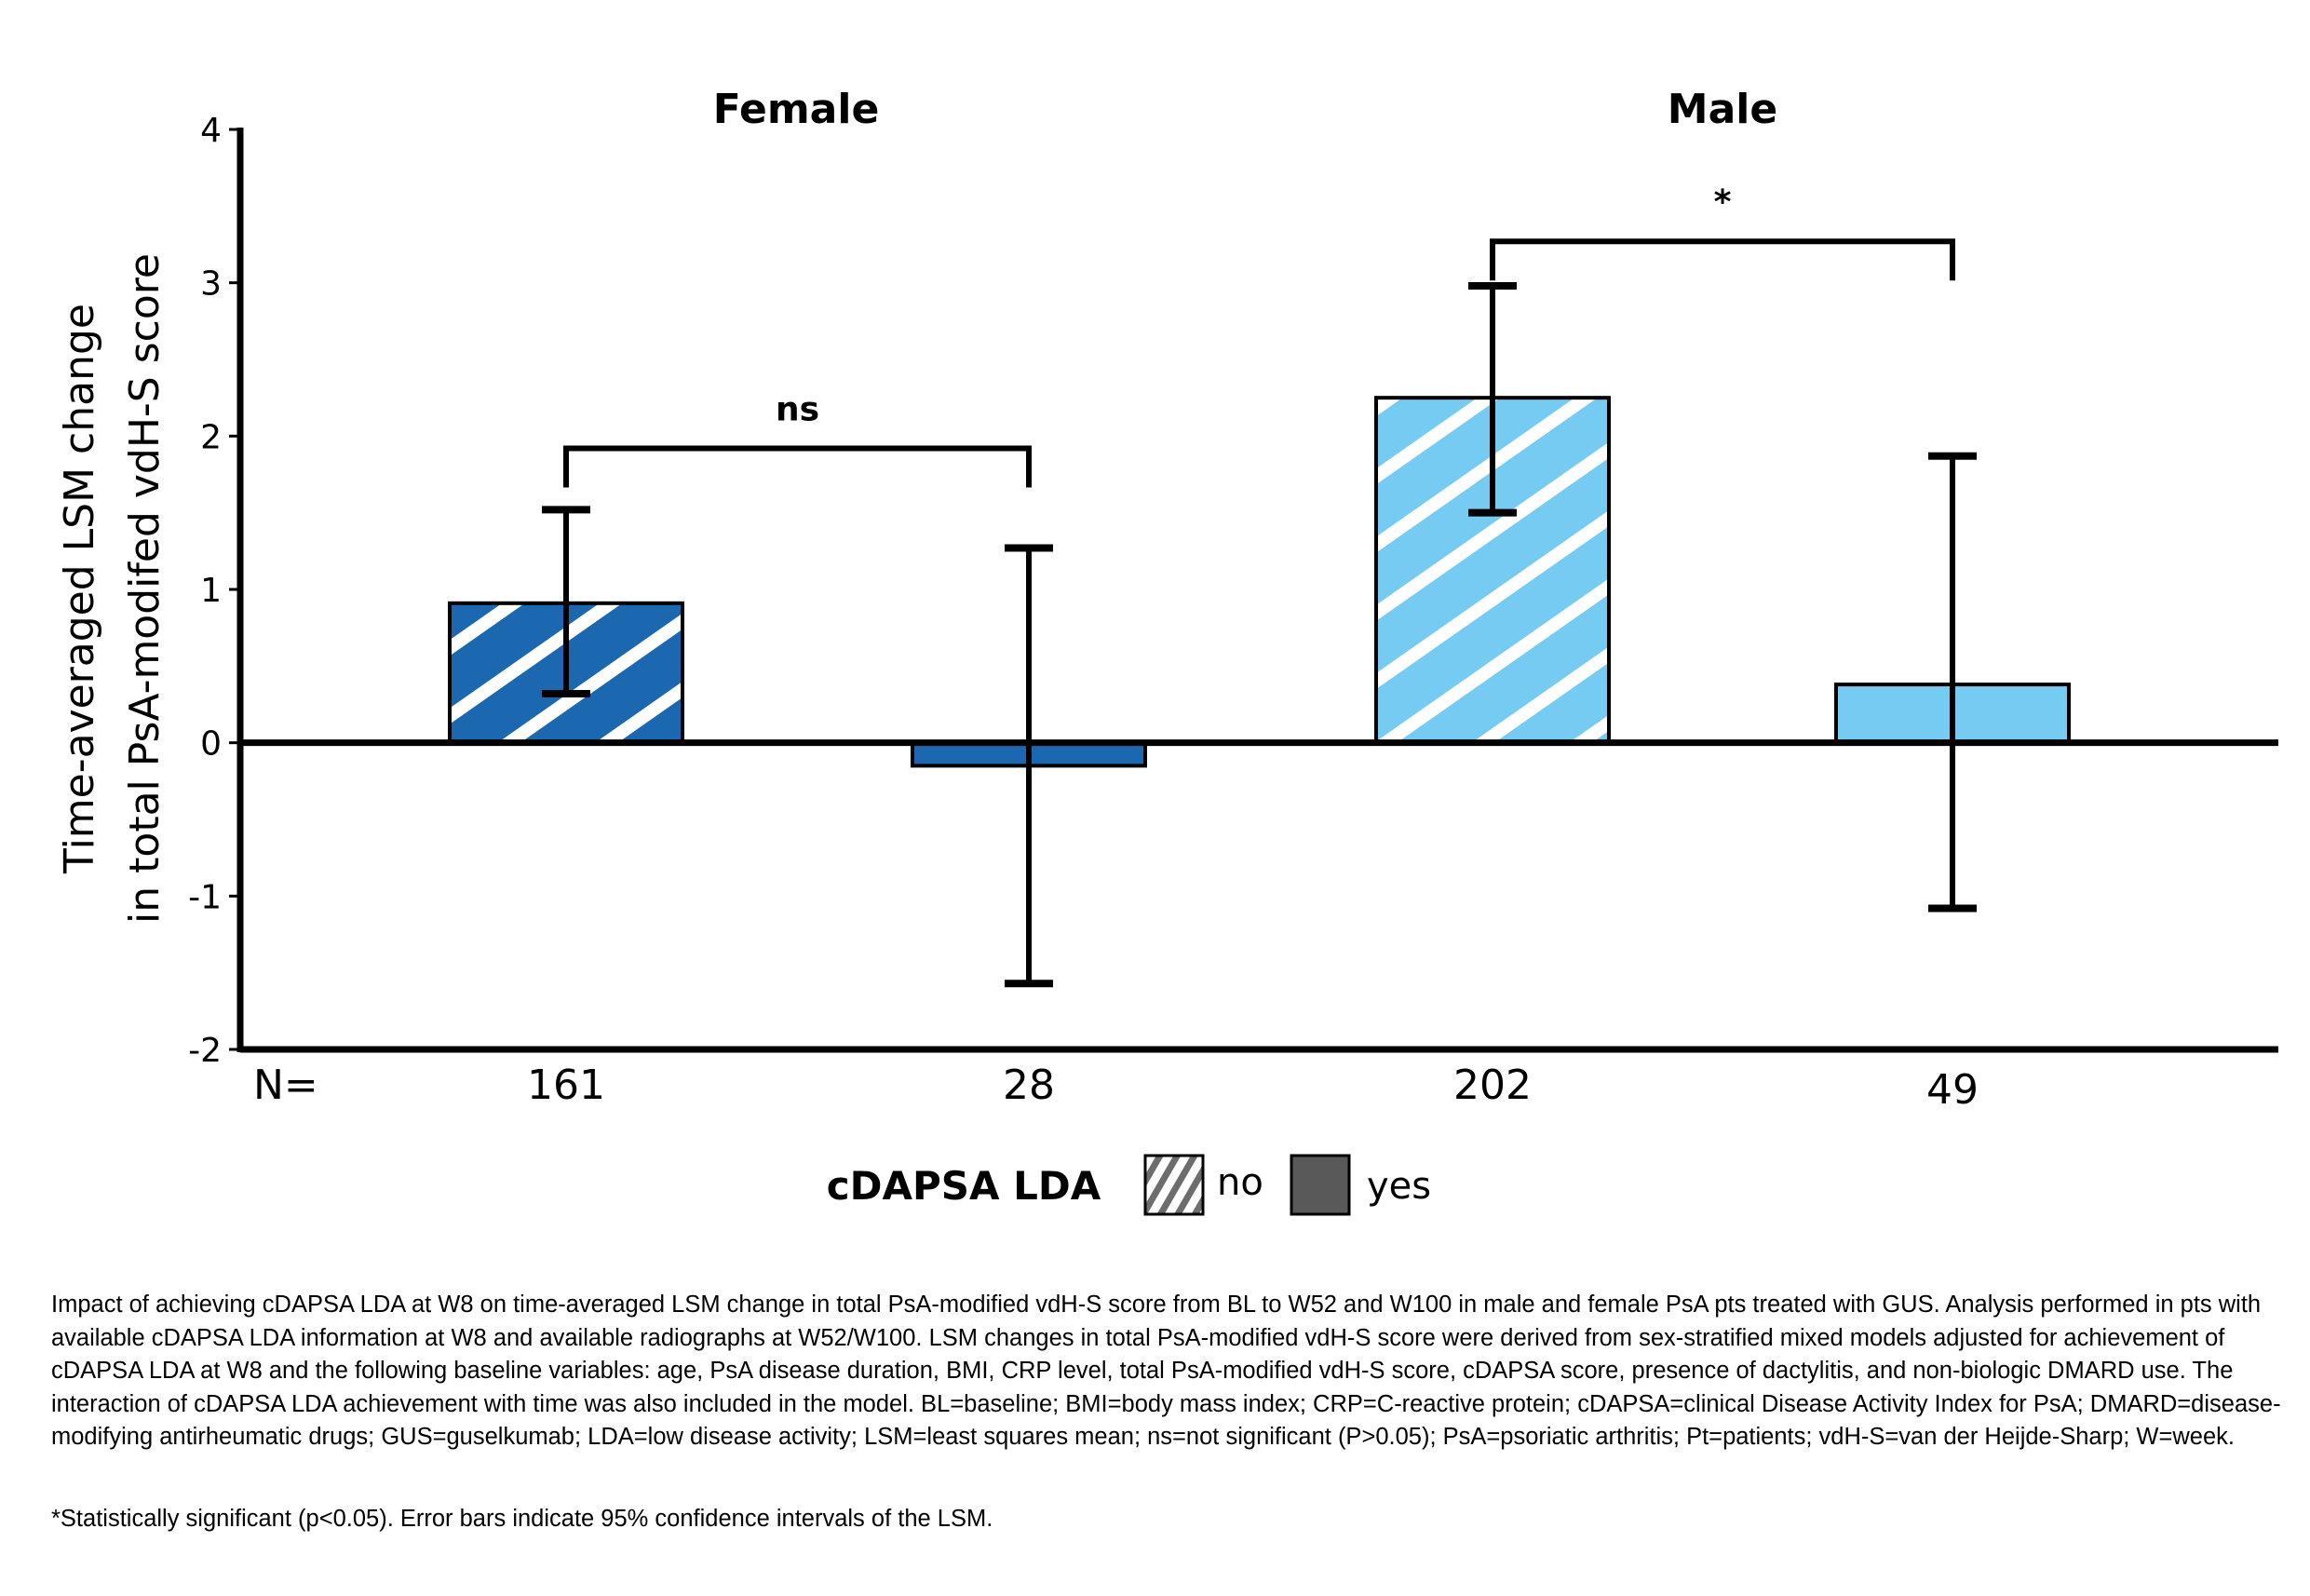 Image resolution: width=2310 pixels, height=1596 pixels. I want to click on legend-label-no: no, so click(1240, 1182).